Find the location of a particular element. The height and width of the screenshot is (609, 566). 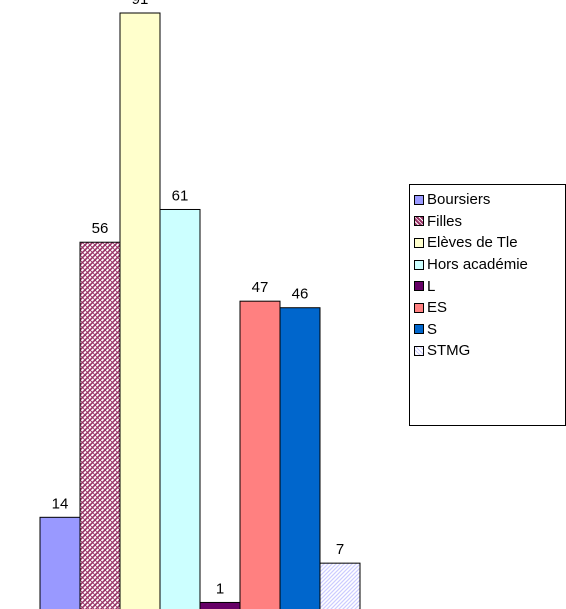

data-label: 61 is located at coordinates (180, 195).